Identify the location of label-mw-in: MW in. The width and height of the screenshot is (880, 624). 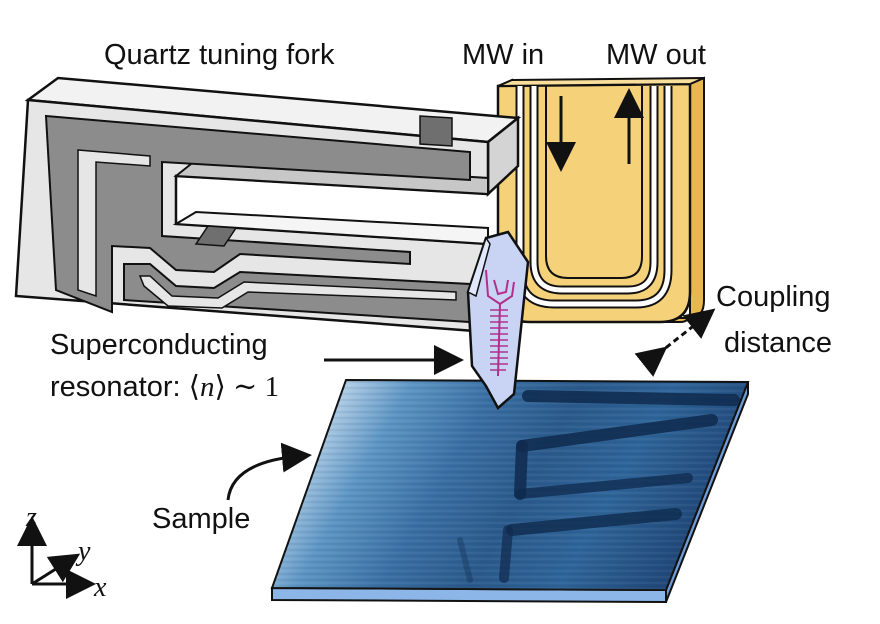
(503, 55).